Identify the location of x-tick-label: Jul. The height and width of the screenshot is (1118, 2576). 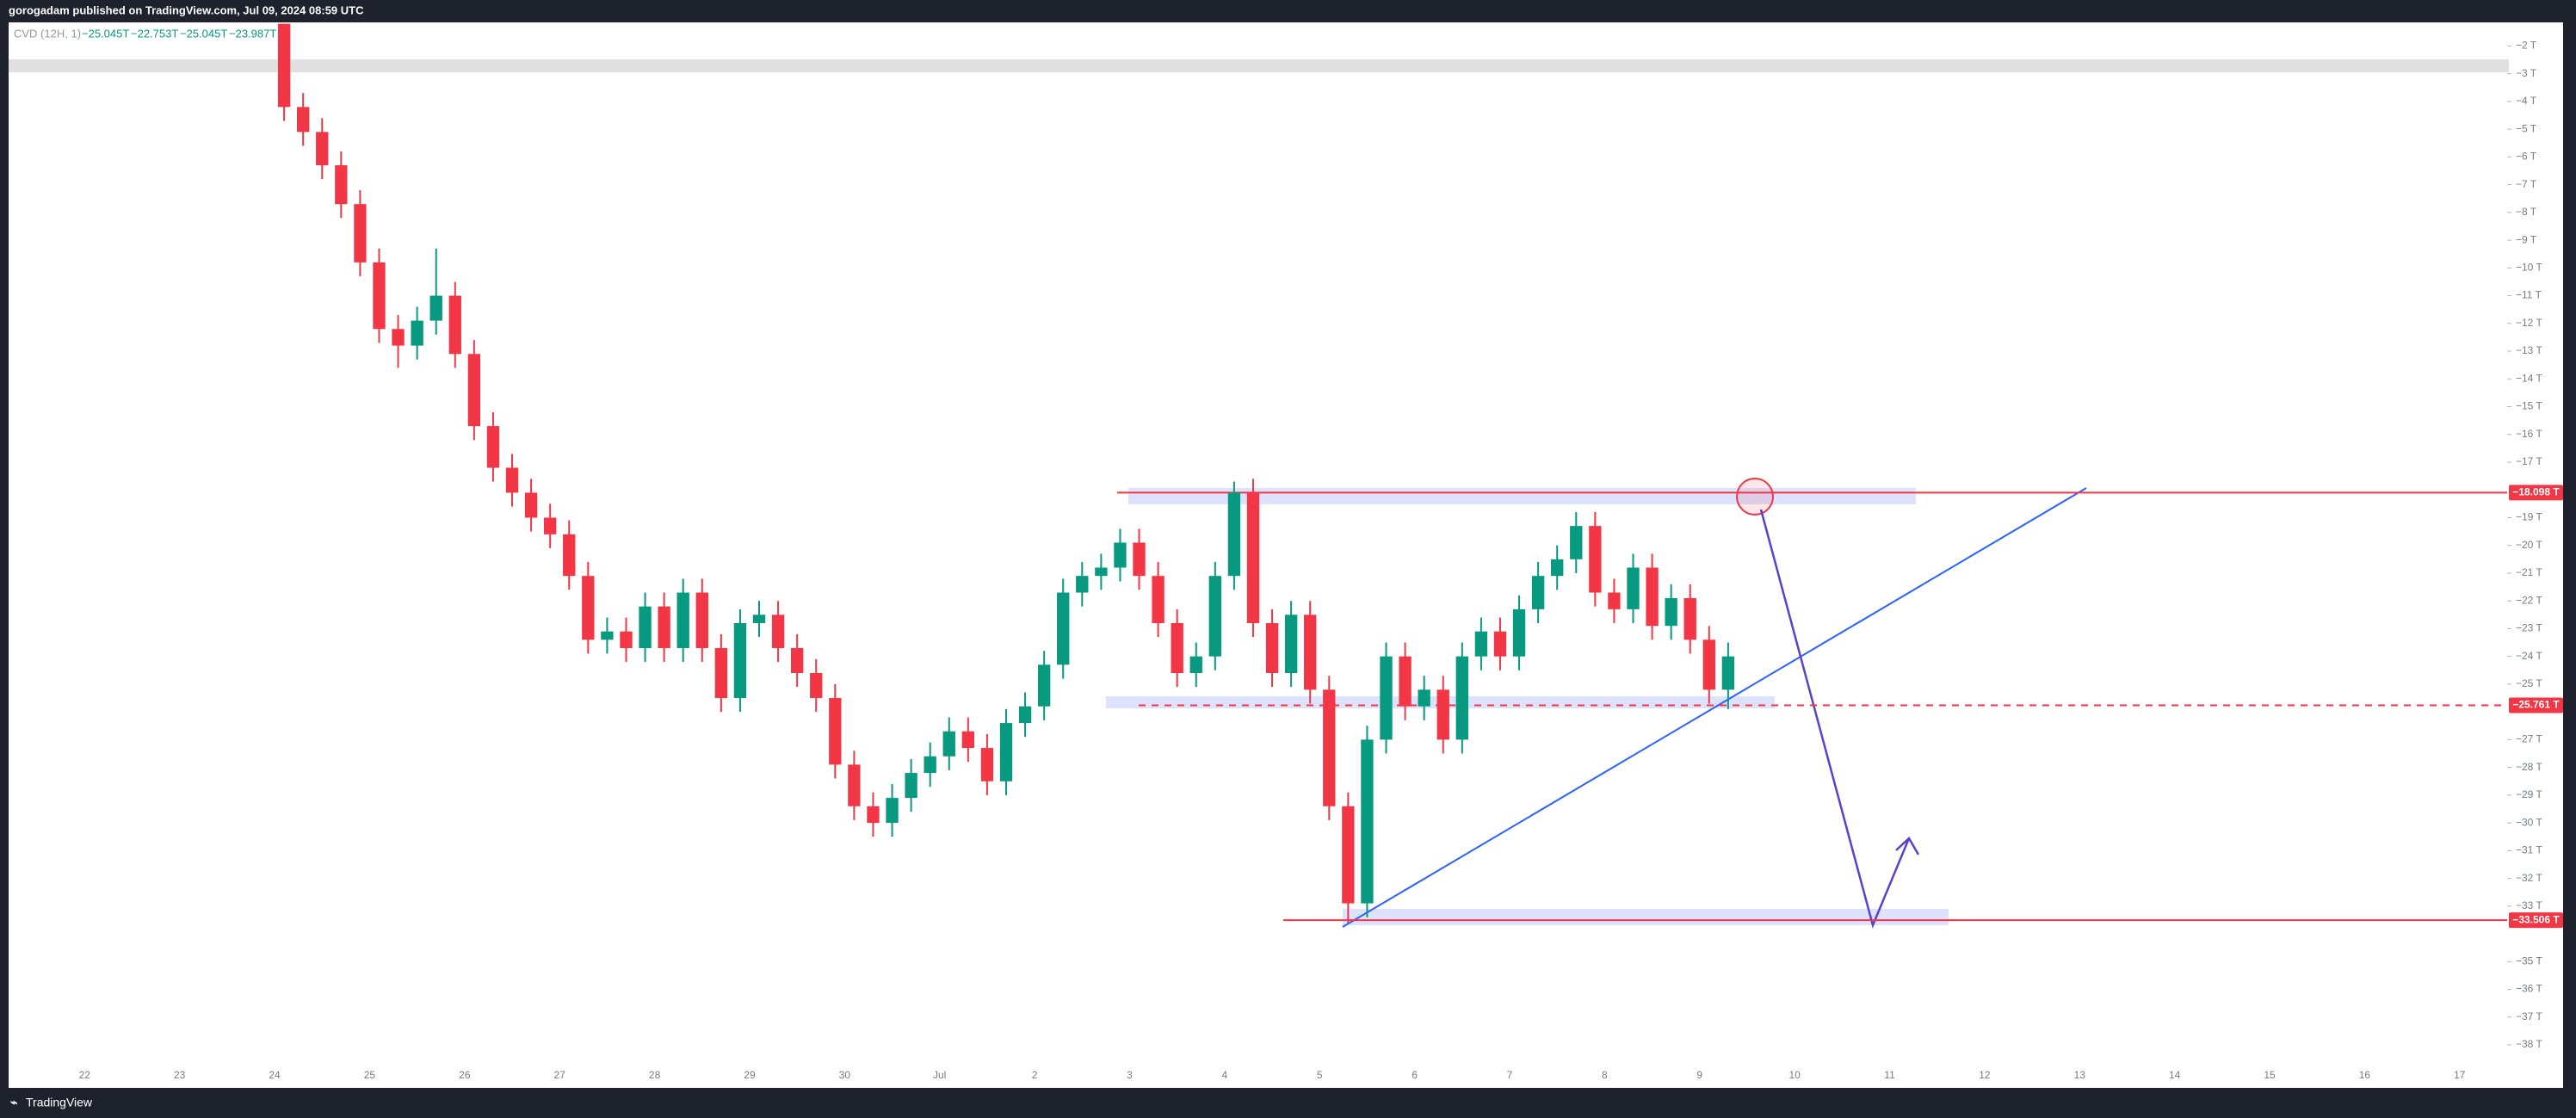
(939, 1075).